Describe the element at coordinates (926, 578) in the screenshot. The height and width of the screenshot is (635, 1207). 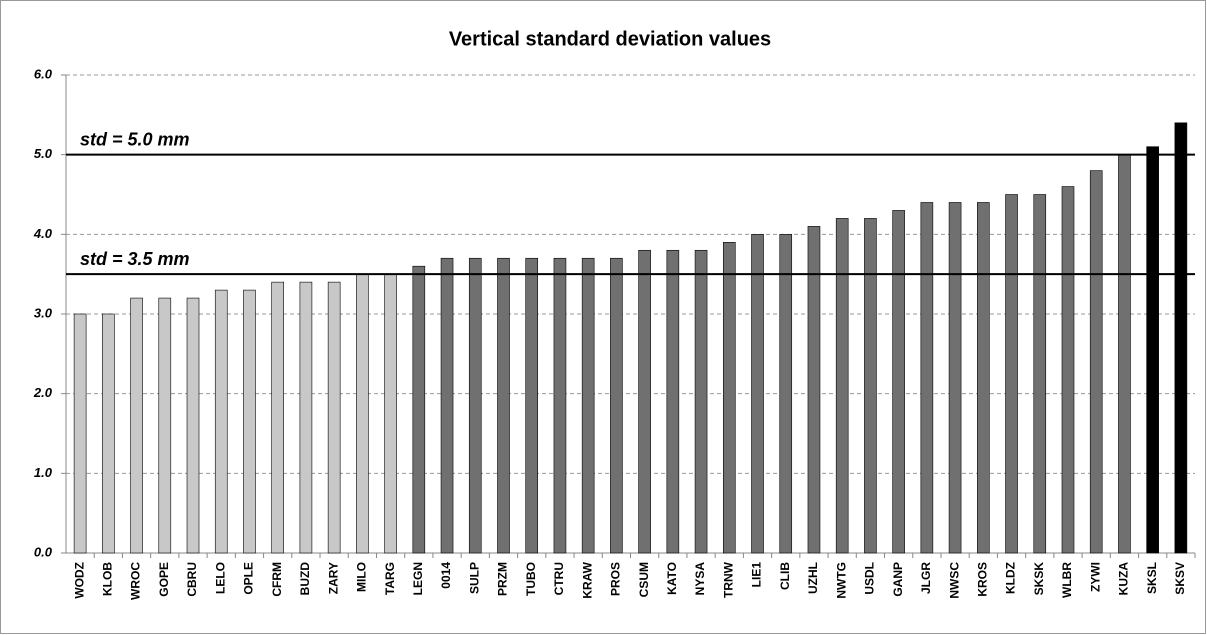
I see `x-tick-label: JLGR` at that location.